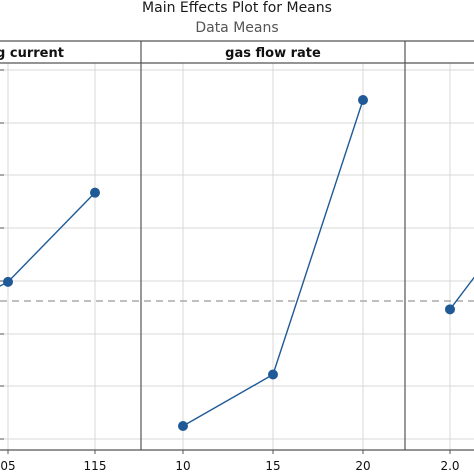  I want to click on chart-subtitle: Data Means, so click(236, 28).